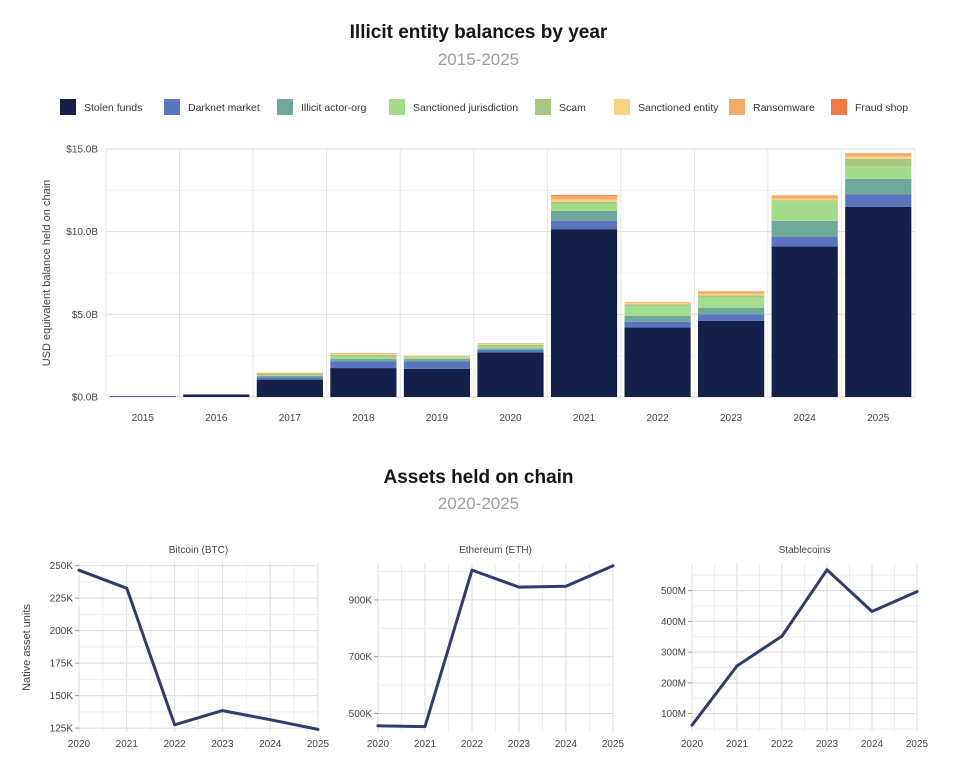  What do you see at coordinates (673, 653) in the screenshot?
I see `y-tick-label: 300M` at bounding box center [673, 653].